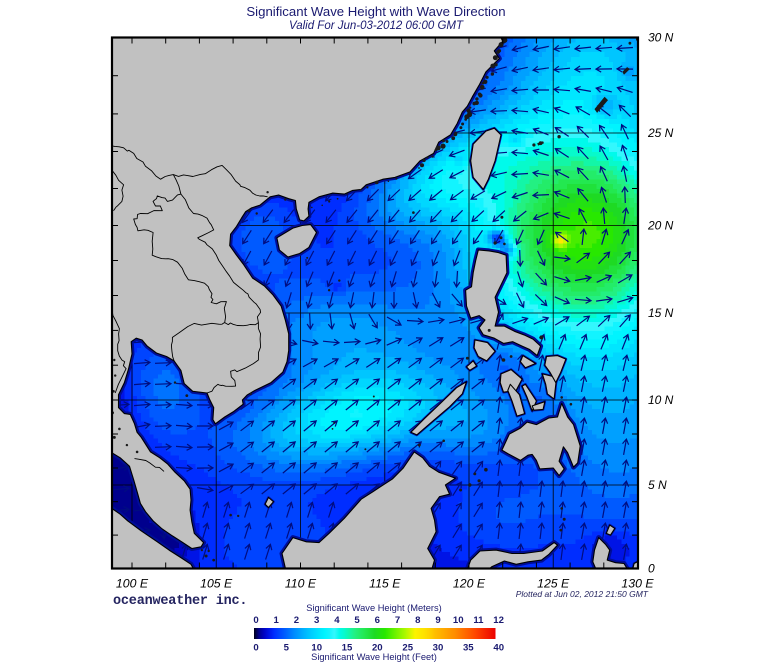 The width and height of the screenshot is (775, 670). Describe the element at coordinates (437, 620) in the screenshot. I see `svg-text: 9` at that location.